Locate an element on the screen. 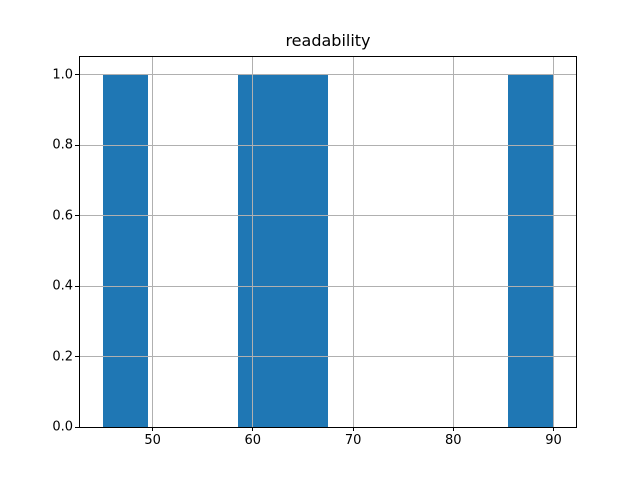 This screenshot has width=640, height=480. x-tick-label: 60 is located at coordinates (253, 440).